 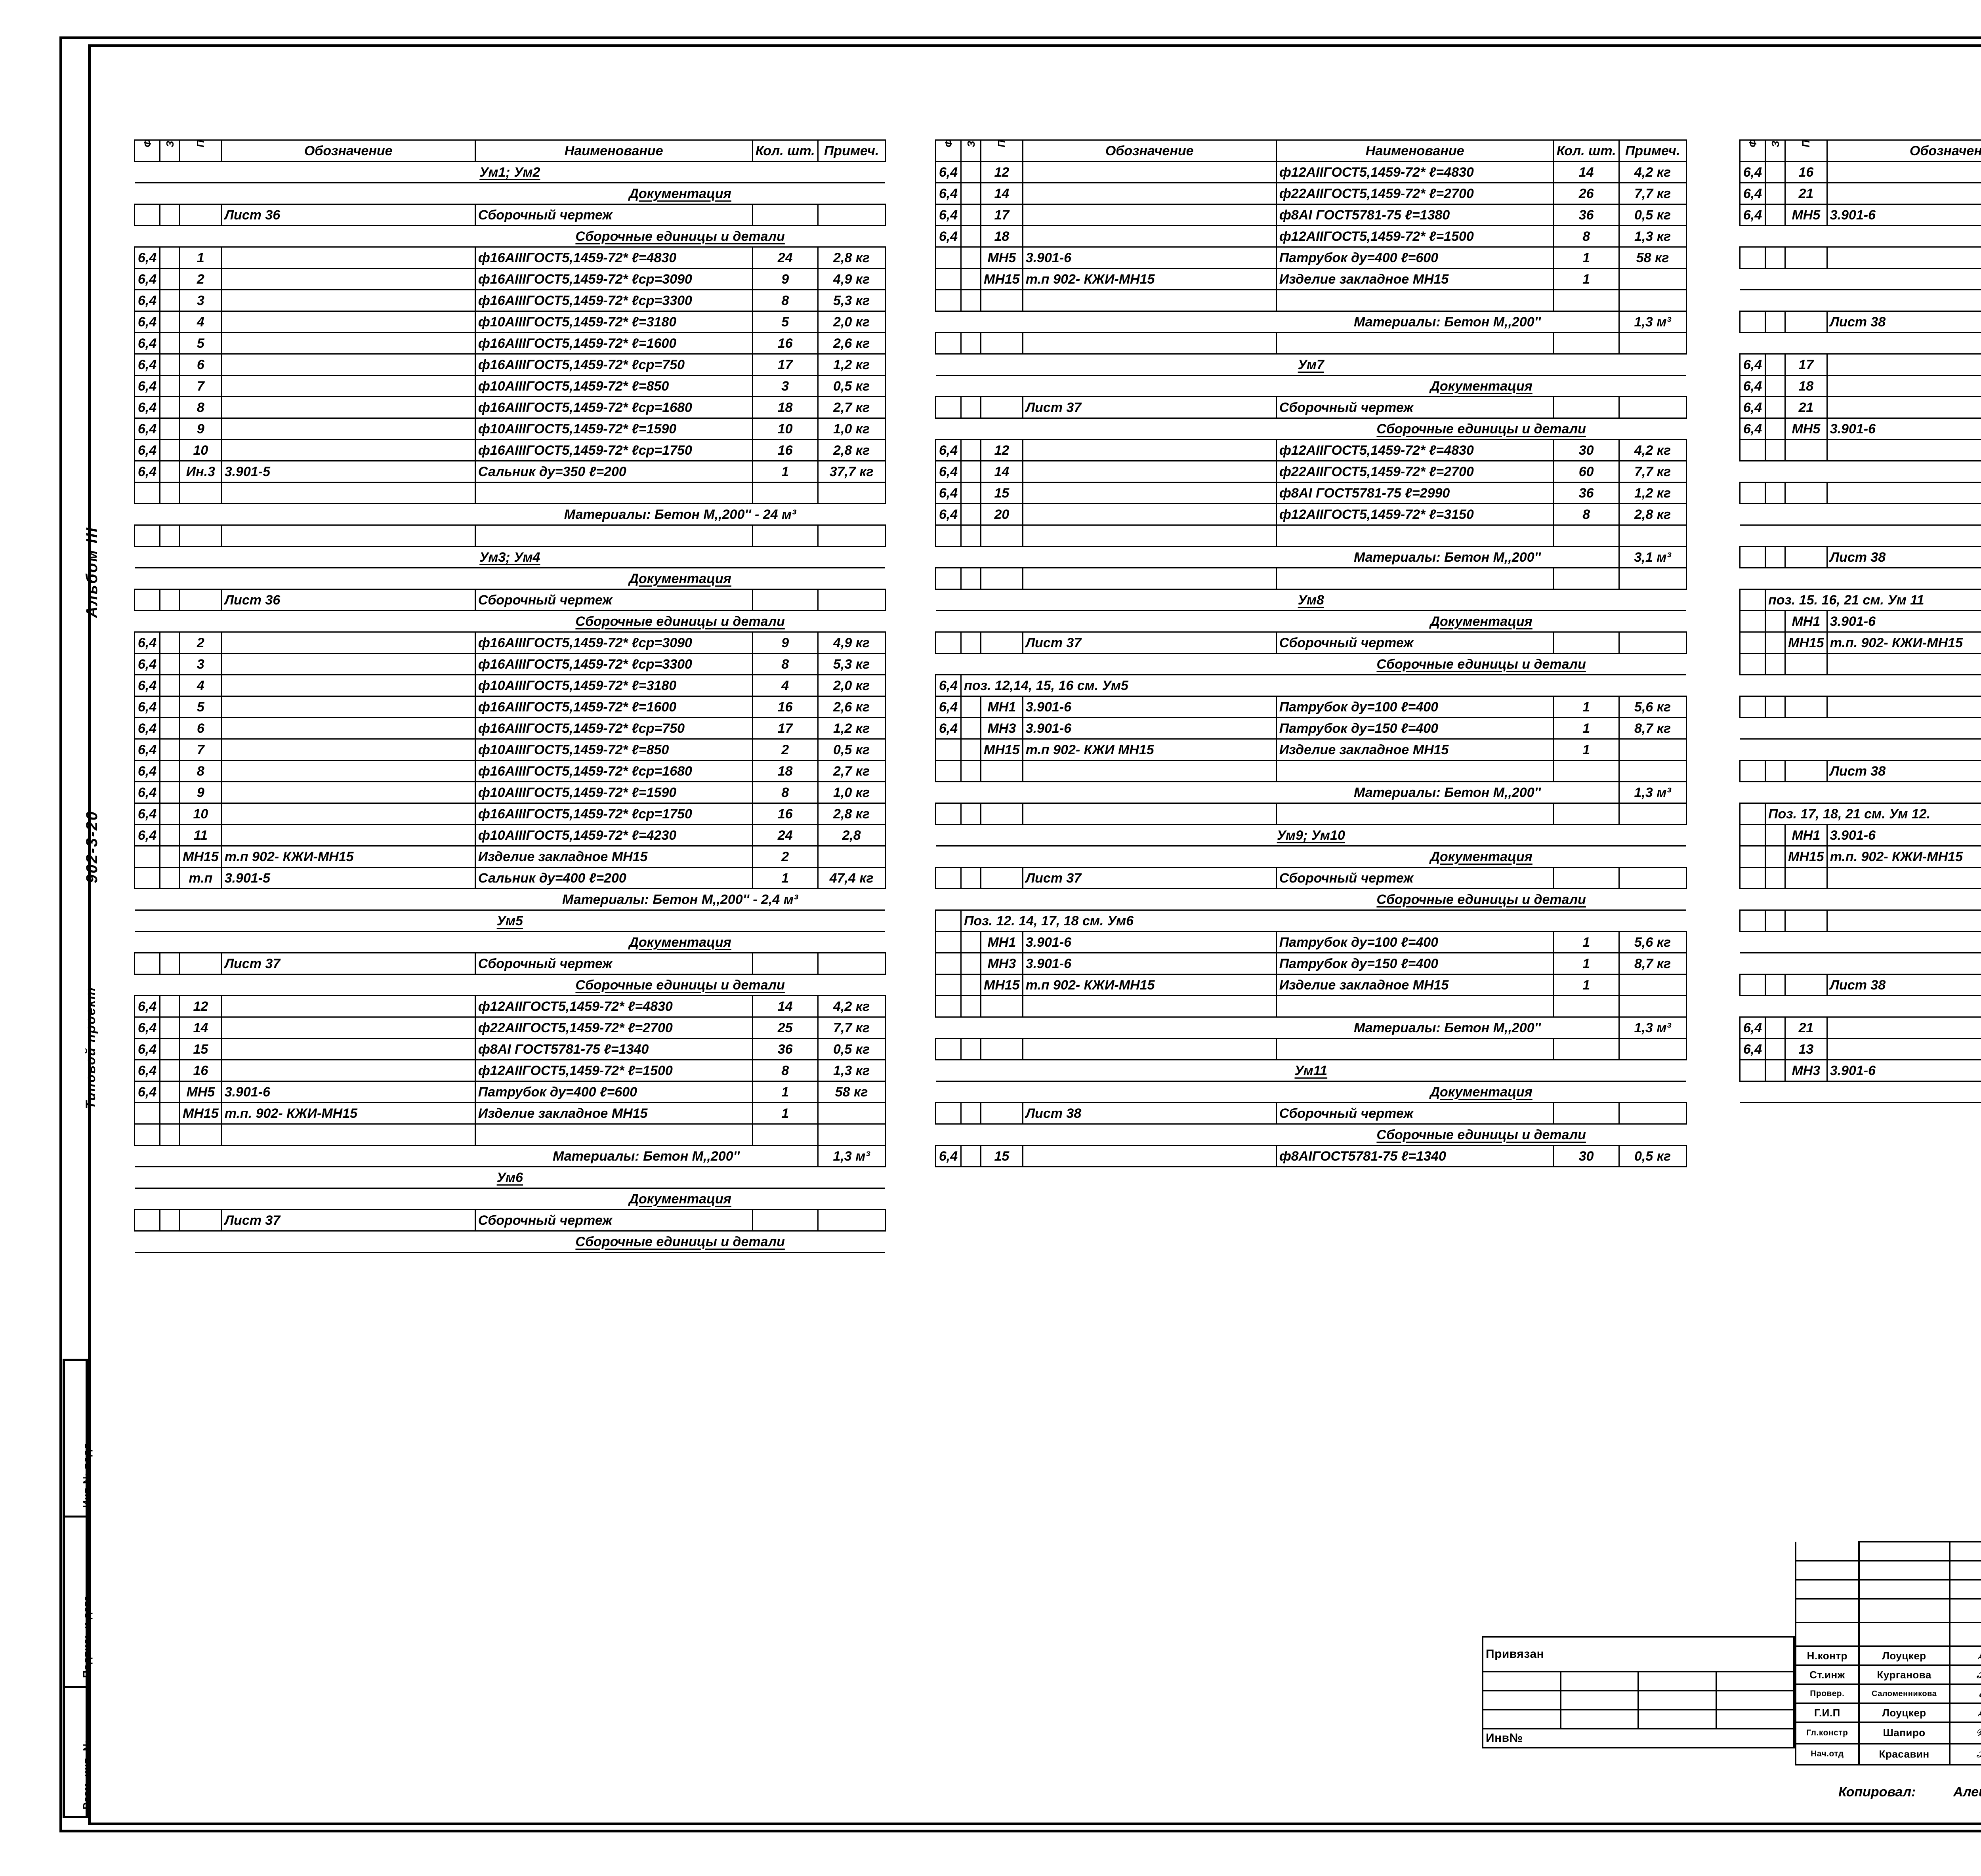 I want to click on cell-position: МН15, so click(x=200, y=1113).